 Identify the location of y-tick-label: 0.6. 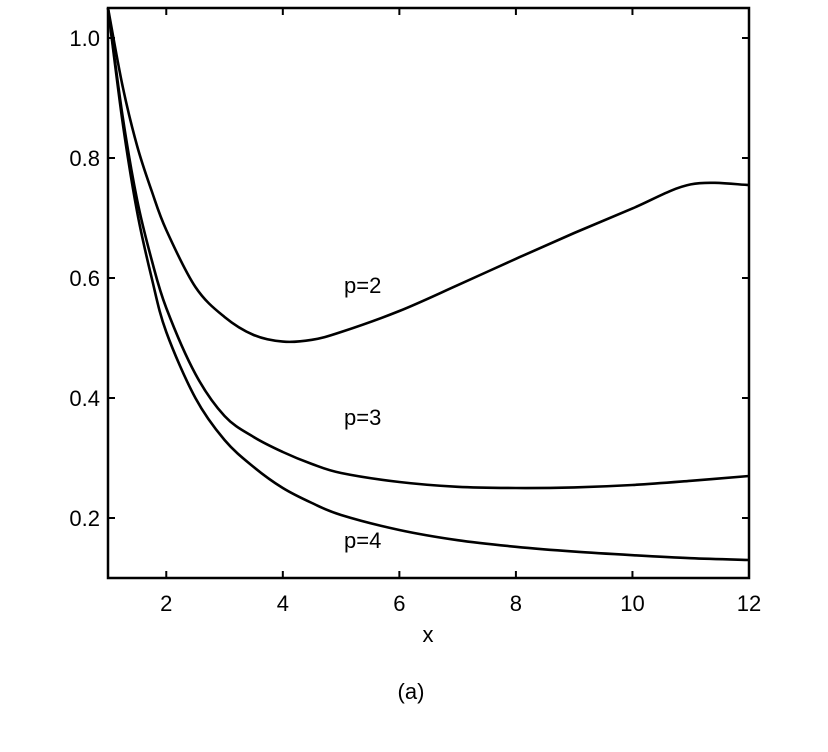
(84, 278).